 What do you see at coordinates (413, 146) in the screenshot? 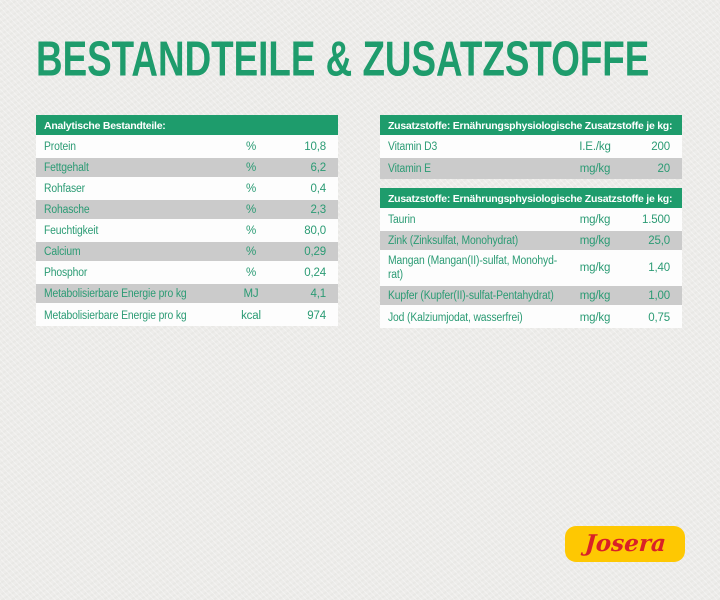
I see `row-label: Vitamin D3` at bounding box center [413, 146].